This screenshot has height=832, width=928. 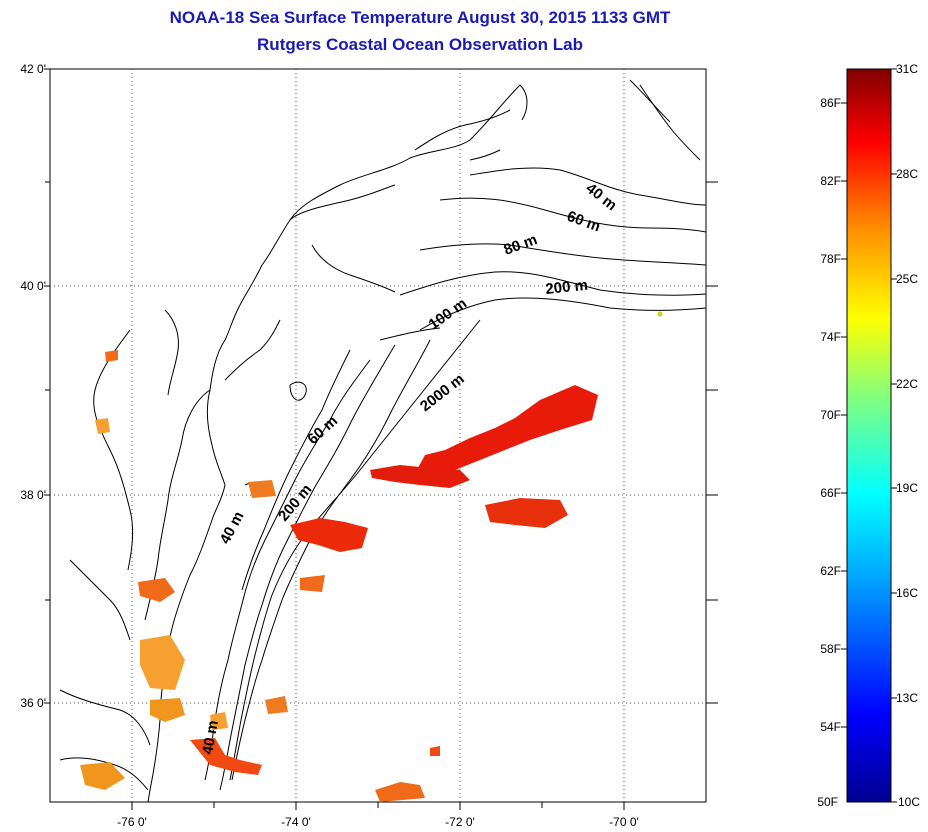 What do you see at coordinates (830, 727) in the screenshot?
I see `colorbar-f-label: 54F` at bounding box center [830, 727].